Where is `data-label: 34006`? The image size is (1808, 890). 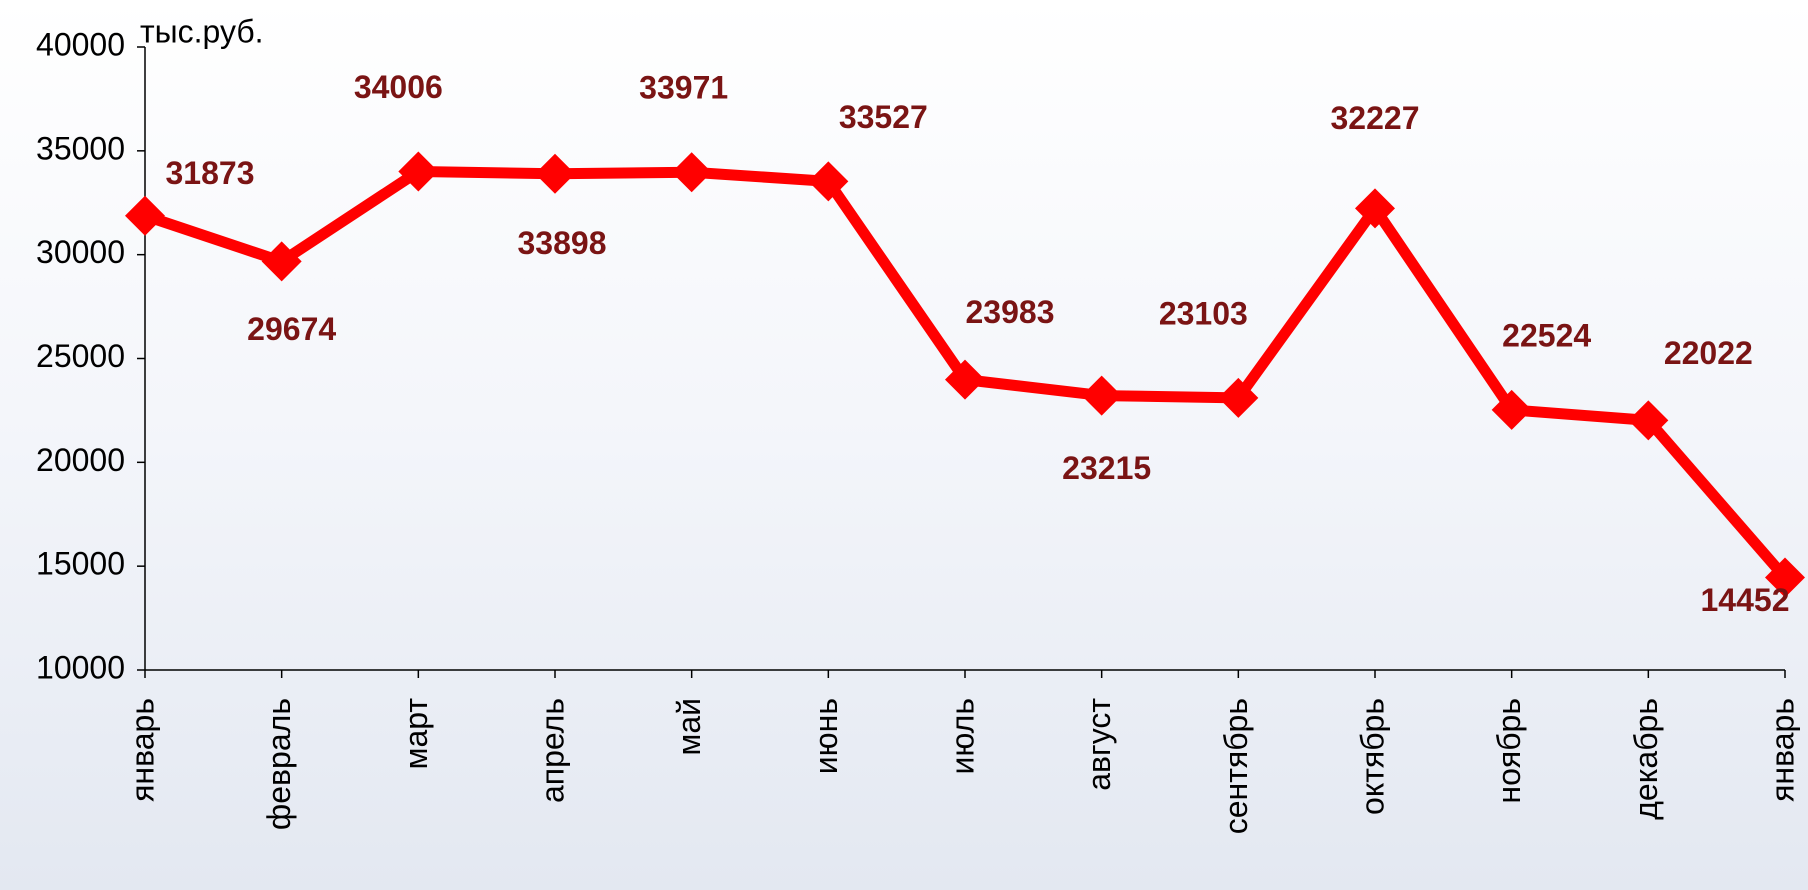
data-label: 34006 is located at coordinates (398, 87).